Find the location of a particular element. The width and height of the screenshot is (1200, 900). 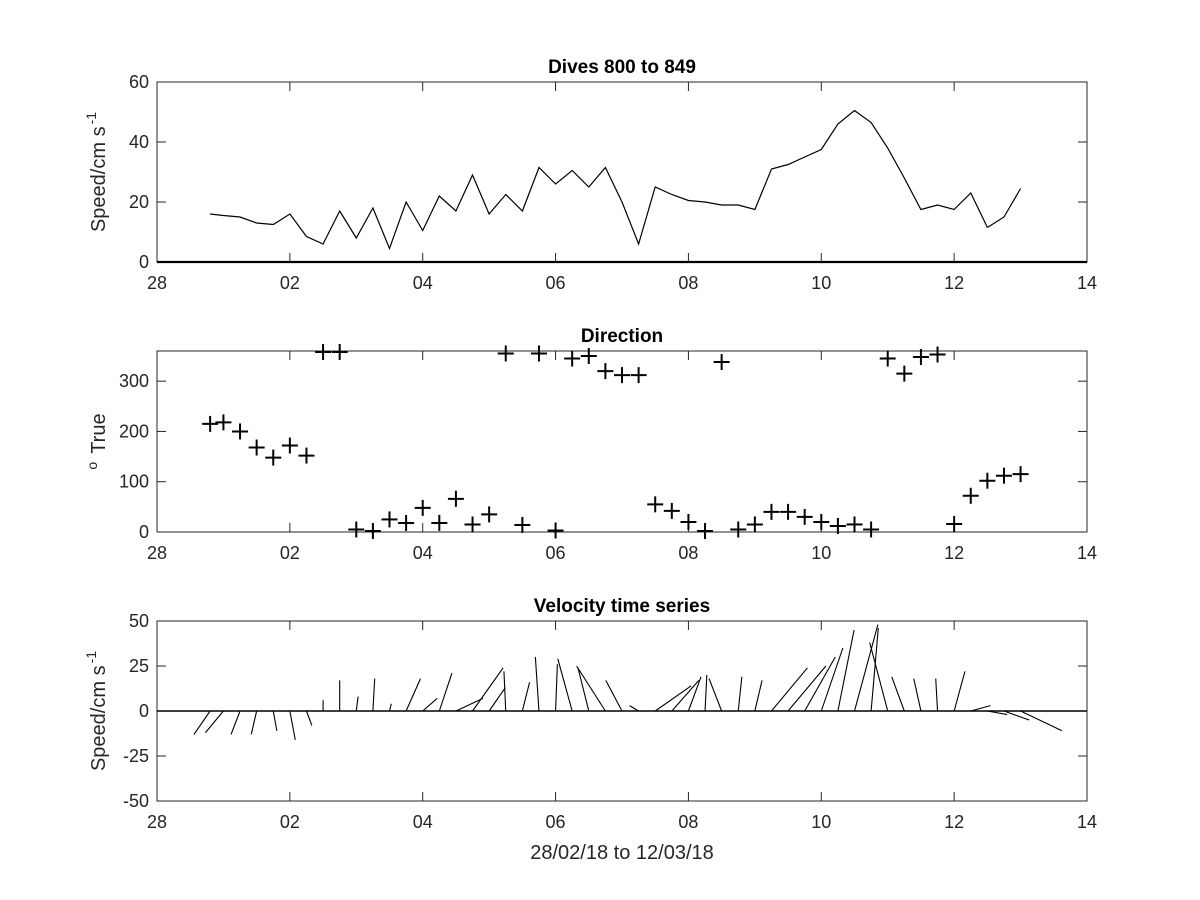

direction-xtick-label: 06 is located at coordinates (556, 553).